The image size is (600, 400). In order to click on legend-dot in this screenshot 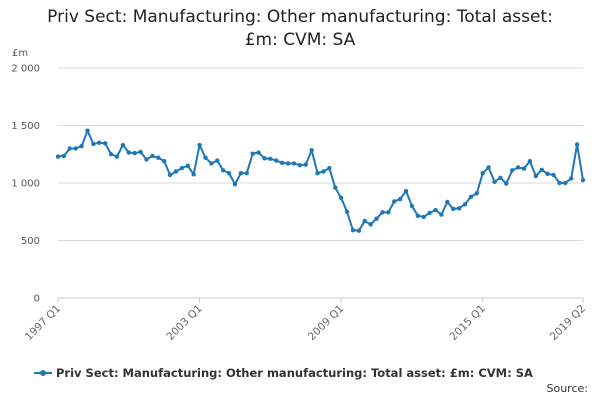, I will do `click(43, 373)`.